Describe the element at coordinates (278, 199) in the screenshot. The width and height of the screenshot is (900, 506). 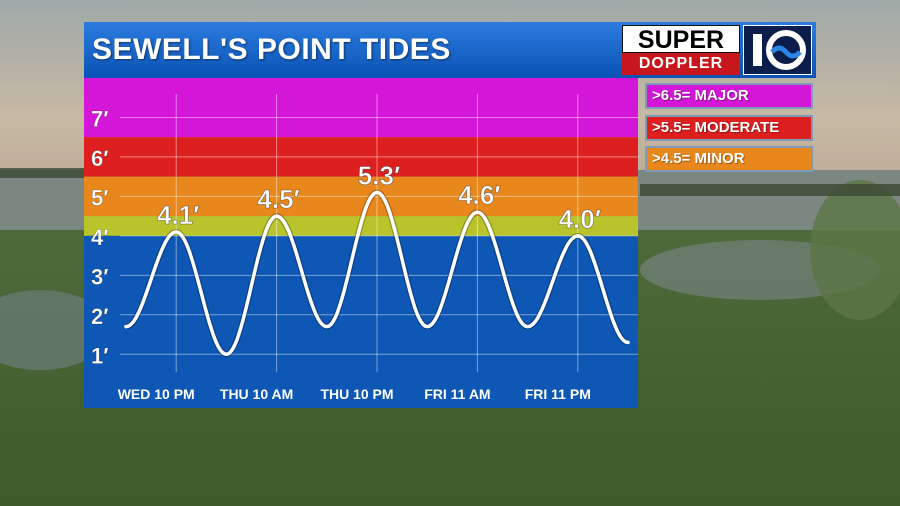
I see `peak-label-1: 4.5′` at that location.